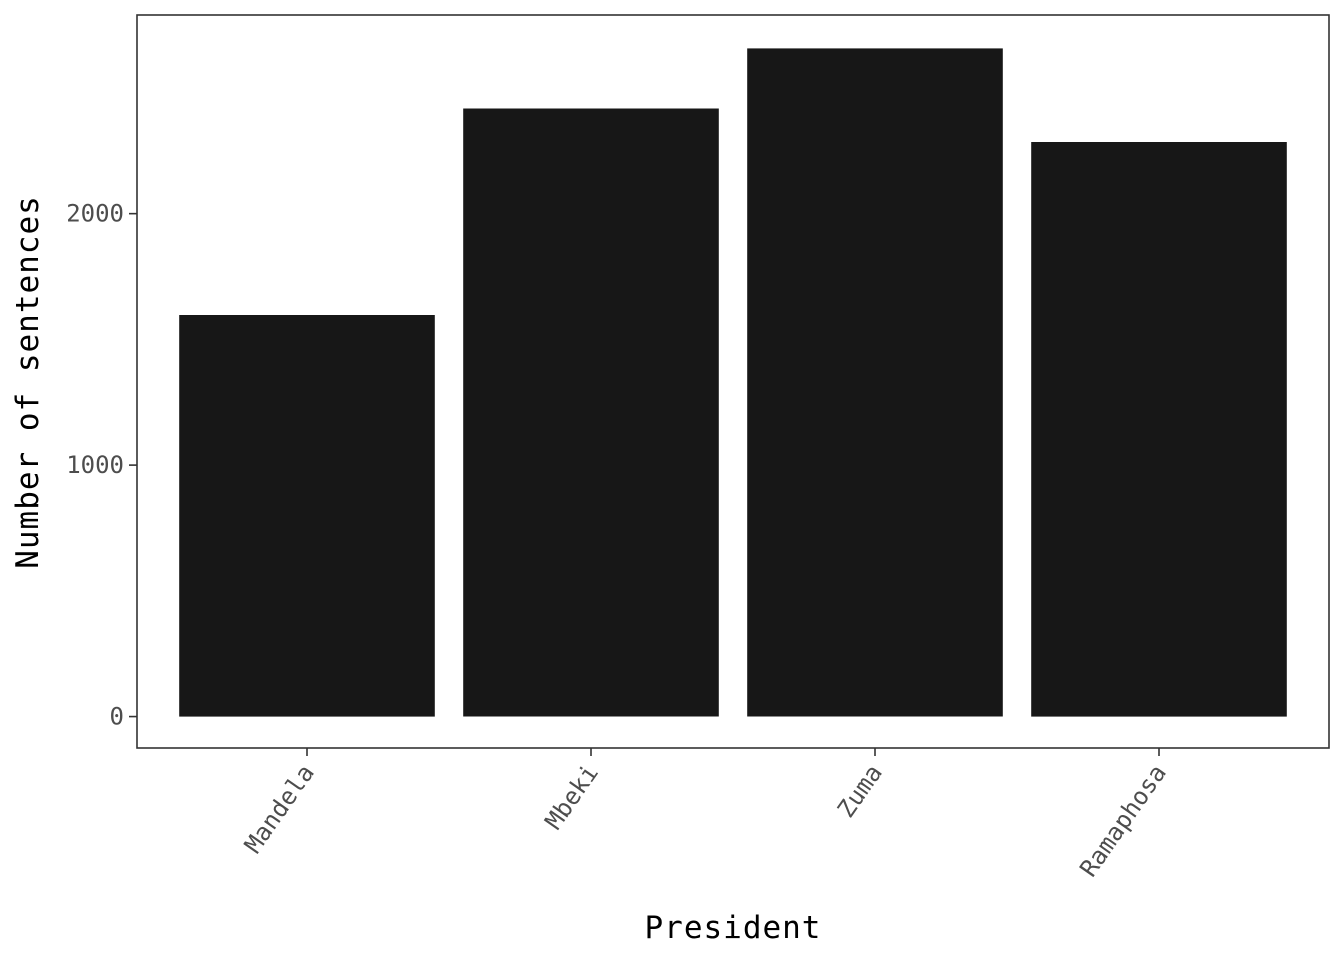 This screenshot has width=1344, height=960. I want to click on bar-zuma, so click(875, 382).